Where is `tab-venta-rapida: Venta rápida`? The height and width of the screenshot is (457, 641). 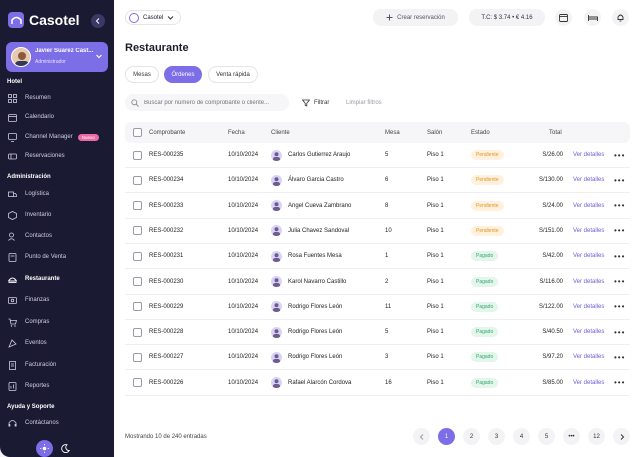 tab-venta-rapida: Venta rápida is located at coordinates (233, 74).